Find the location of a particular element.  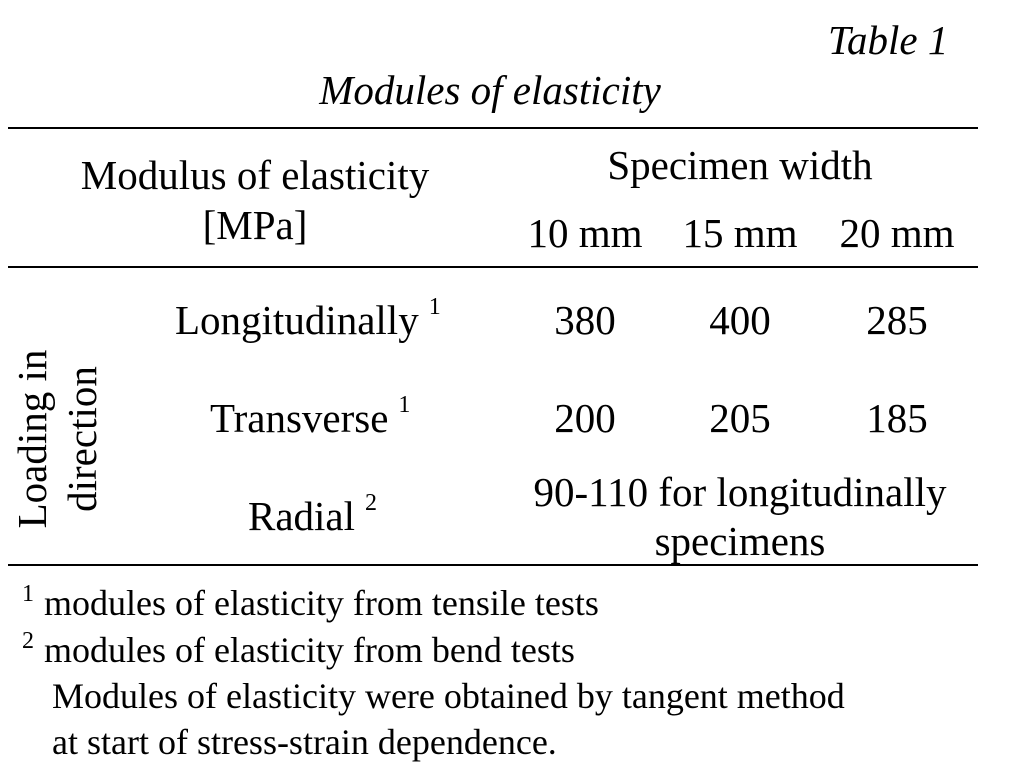

cell-longitudinally-10mm: 380 is located at coordinates (585, 320).